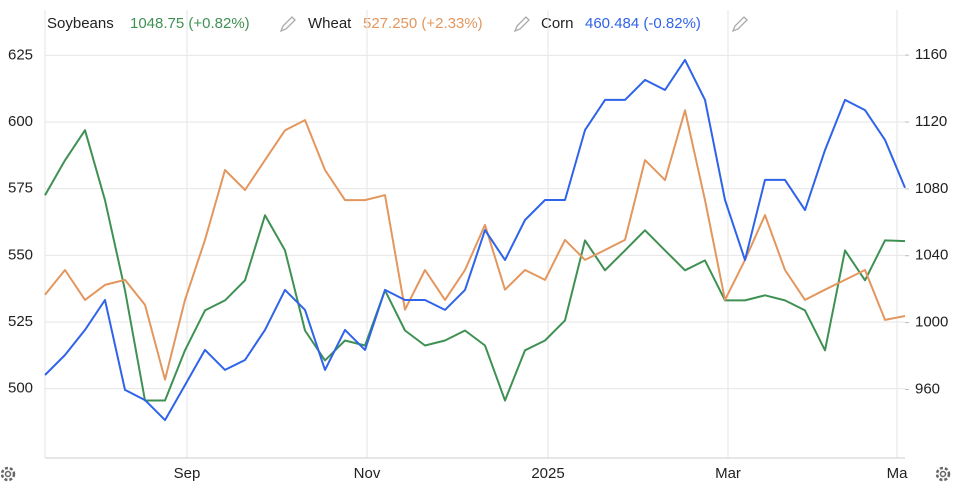  I want to click on settings-left, so click(8, 474).